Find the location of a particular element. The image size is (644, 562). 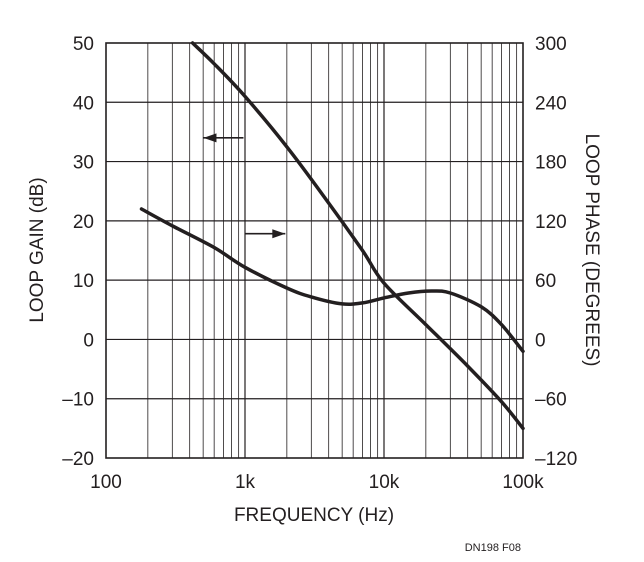

x-axis-title: FREQUENCY (Hz) is located at coordinates (314, 515).